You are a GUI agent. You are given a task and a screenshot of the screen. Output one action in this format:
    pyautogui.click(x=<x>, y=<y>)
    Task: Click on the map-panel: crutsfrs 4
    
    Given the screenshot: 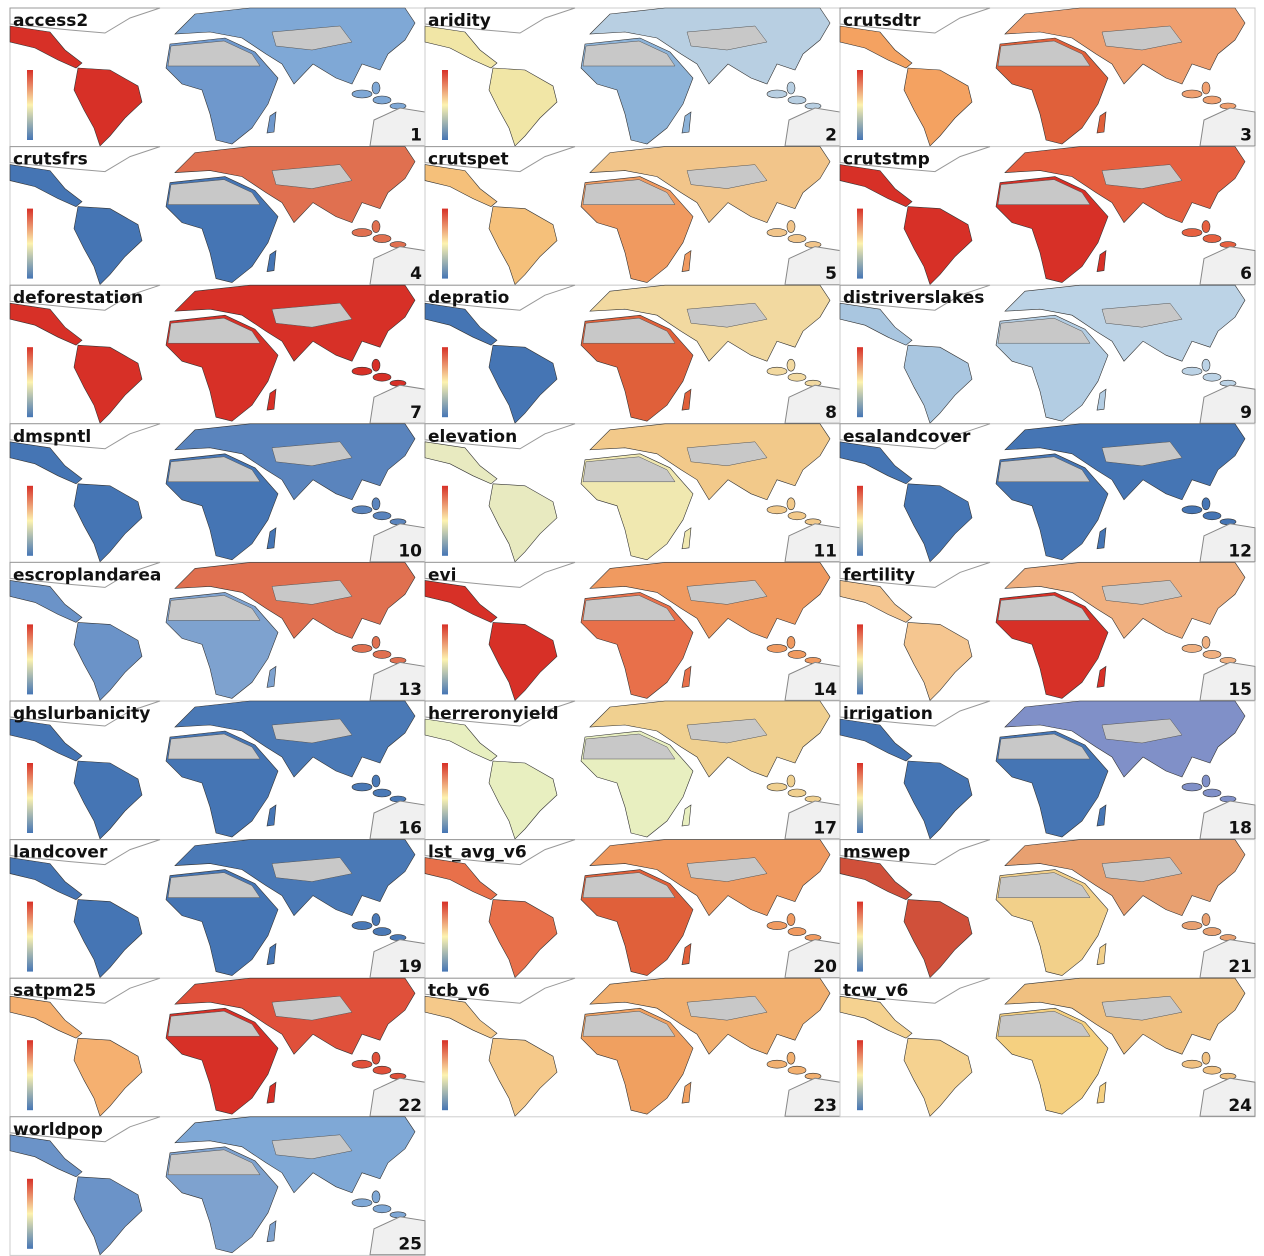 What is the action you would take?
    pyautogui.click(x=217, y=216)
    